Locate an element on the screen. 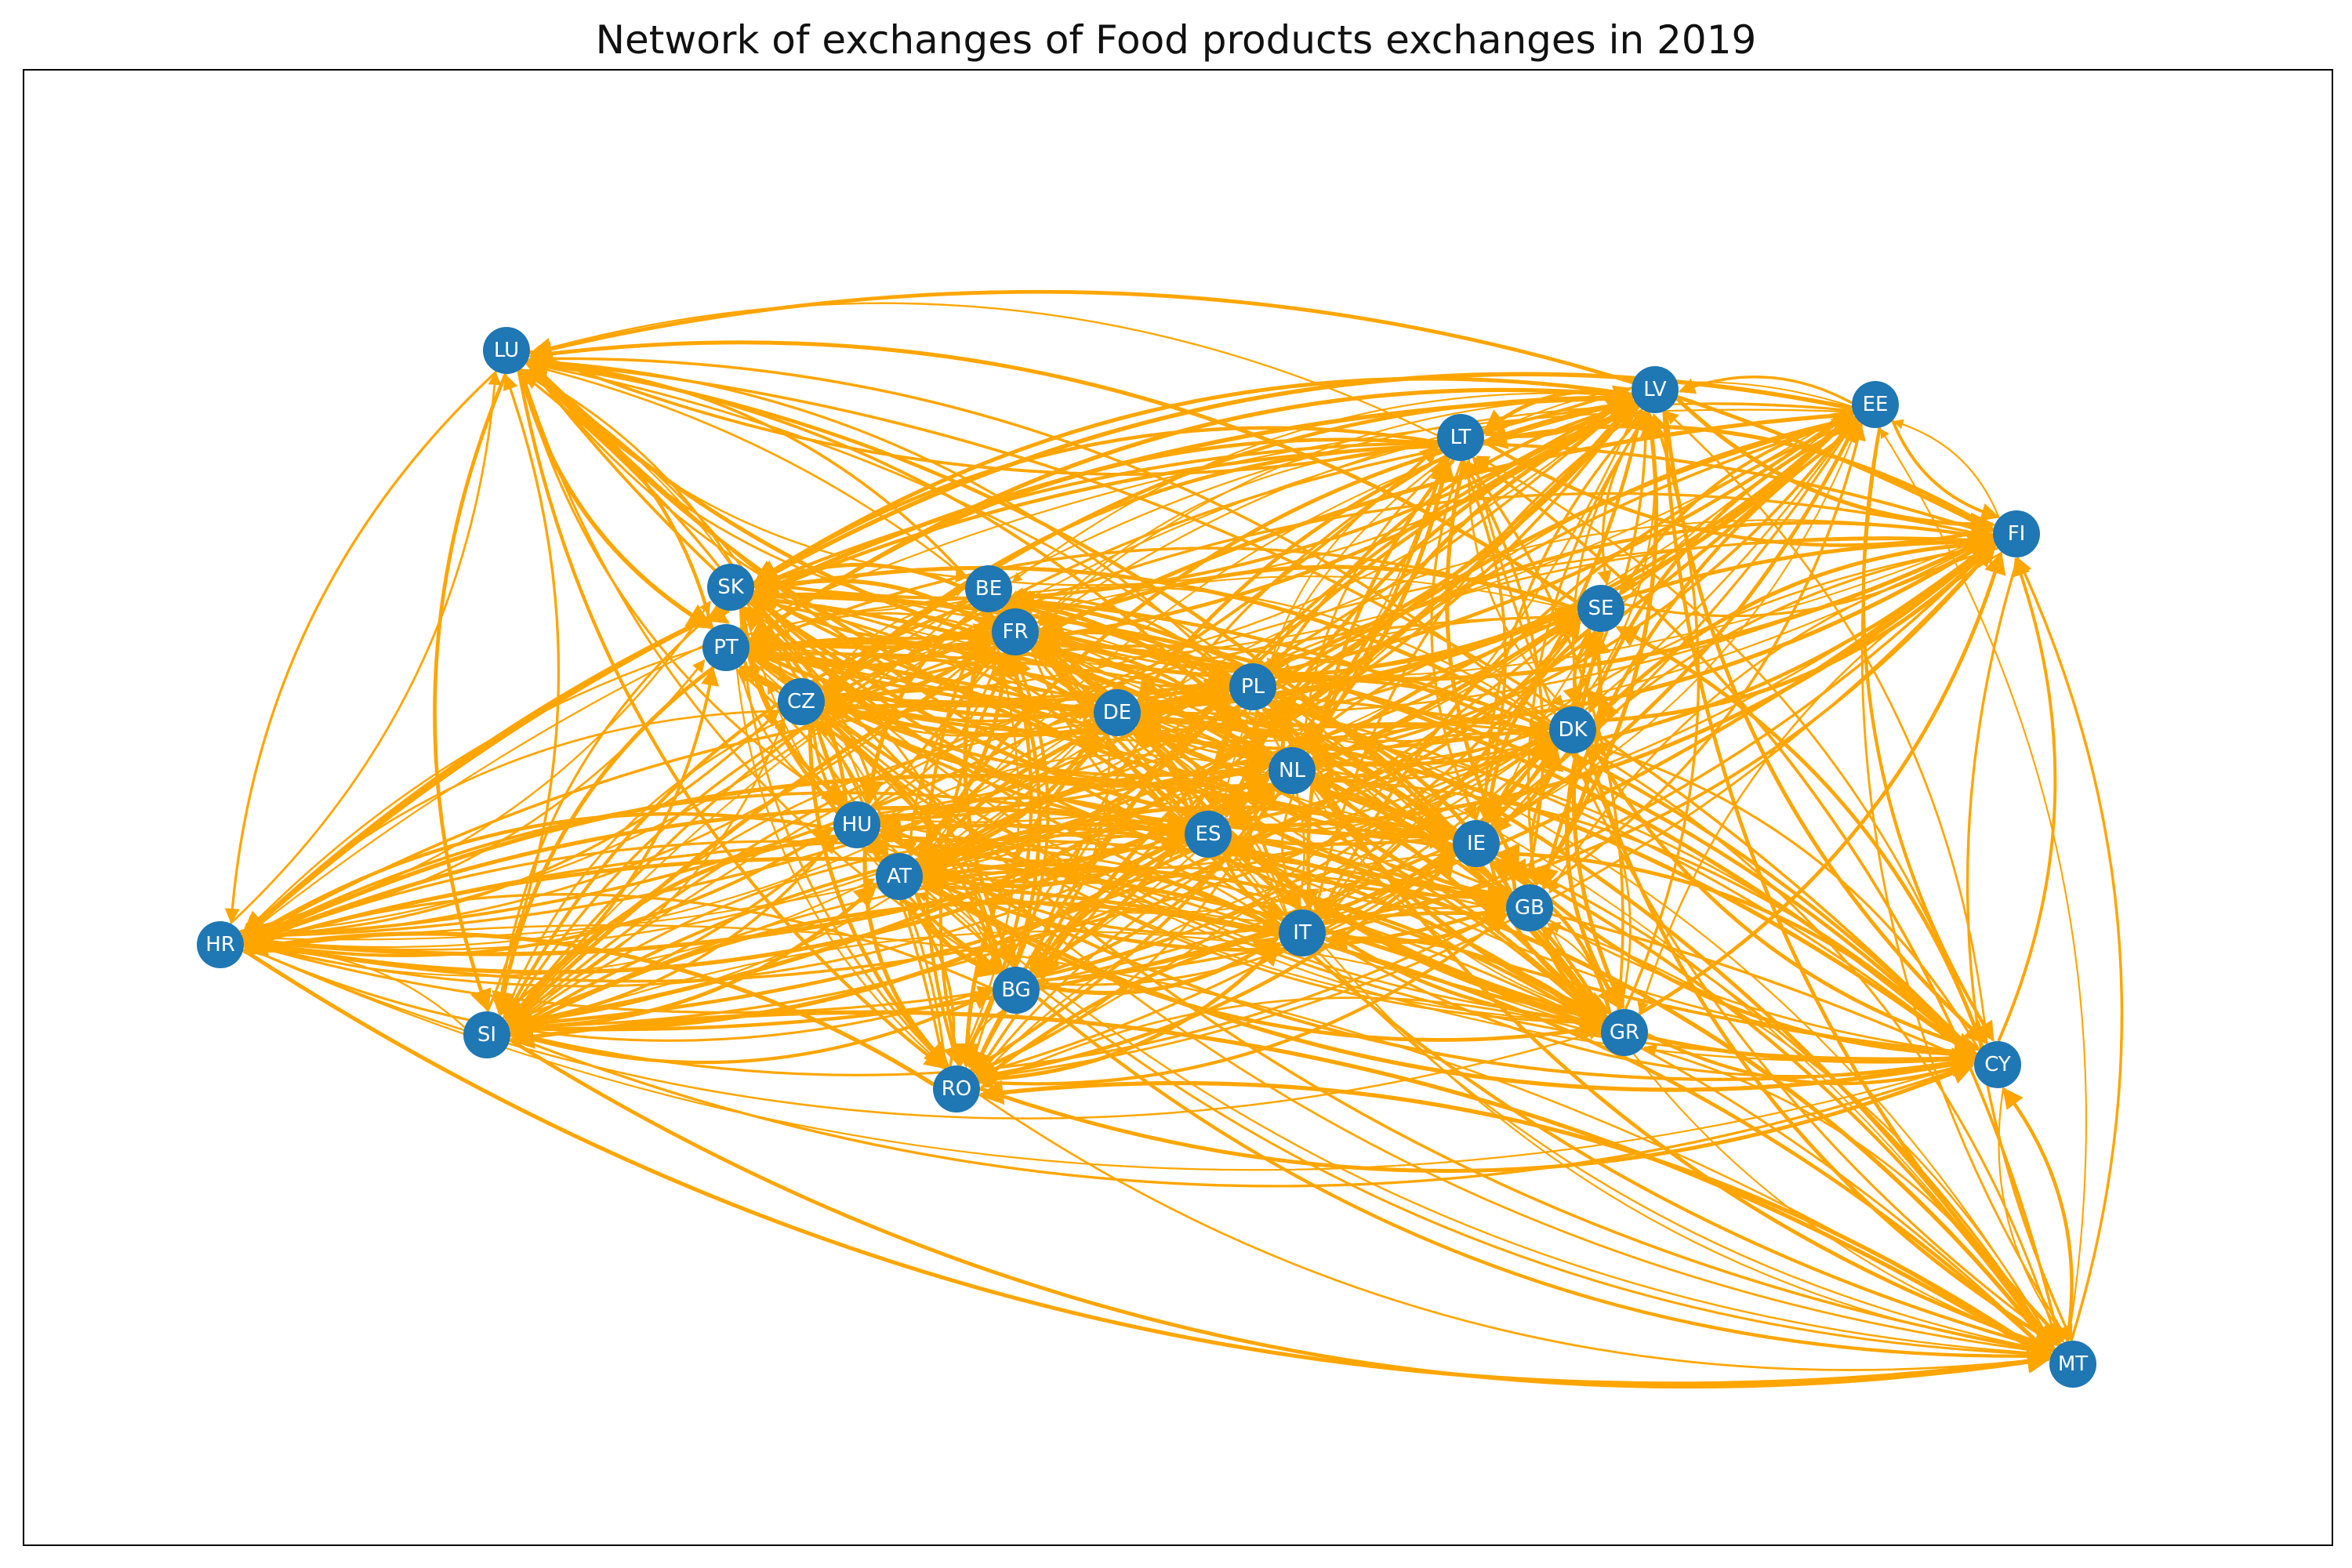  node-label-LT: LT is located at coordinates (1461, 437).